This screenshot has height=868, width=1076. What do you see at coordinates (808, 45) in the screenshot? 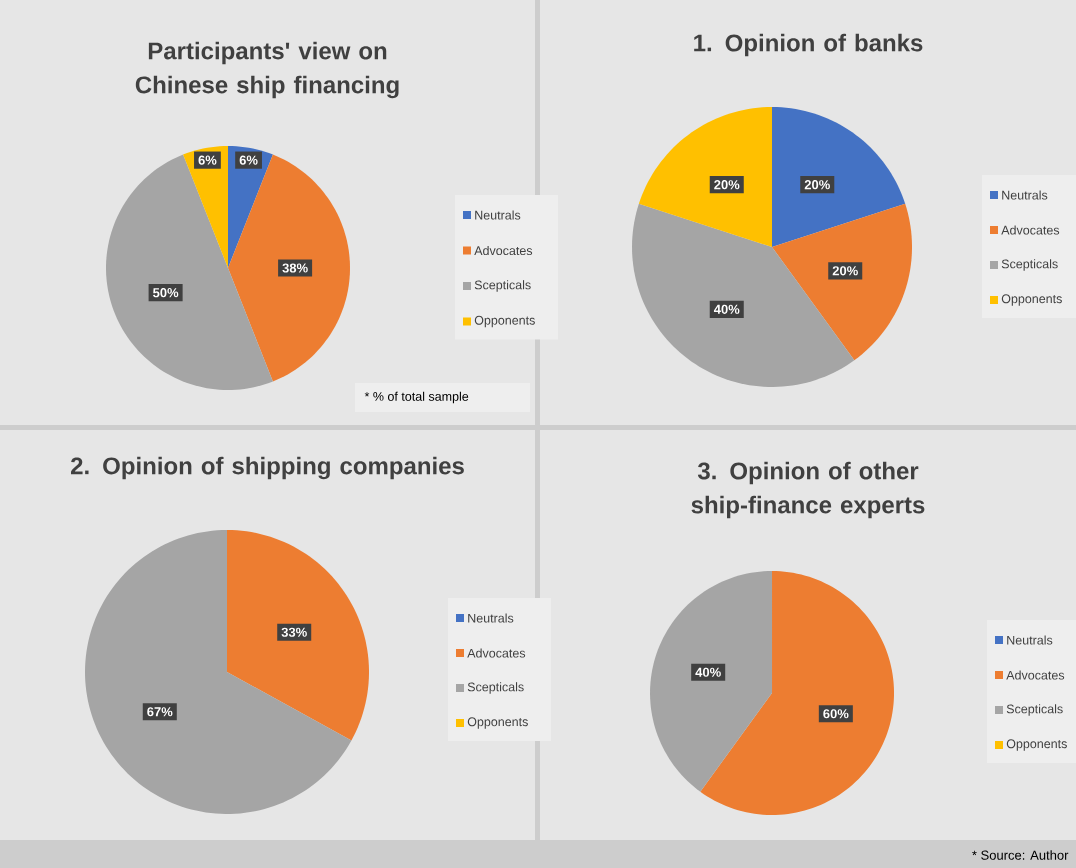
I see `chart-title: 1. Opinion of banks` at bounding box center [808, 45].